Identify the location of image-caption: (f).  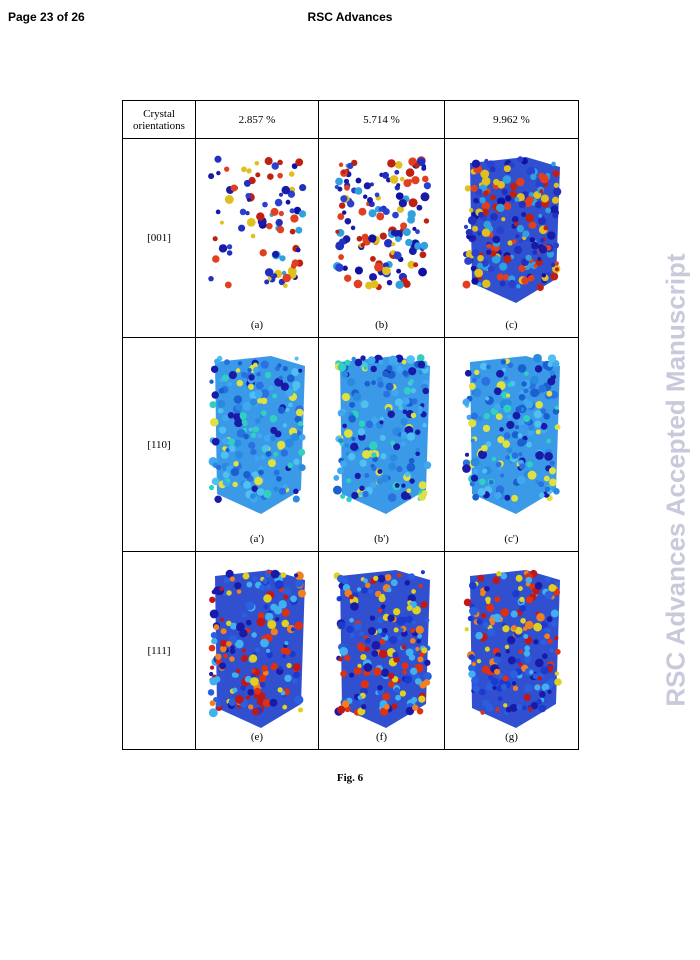
(381, 737).